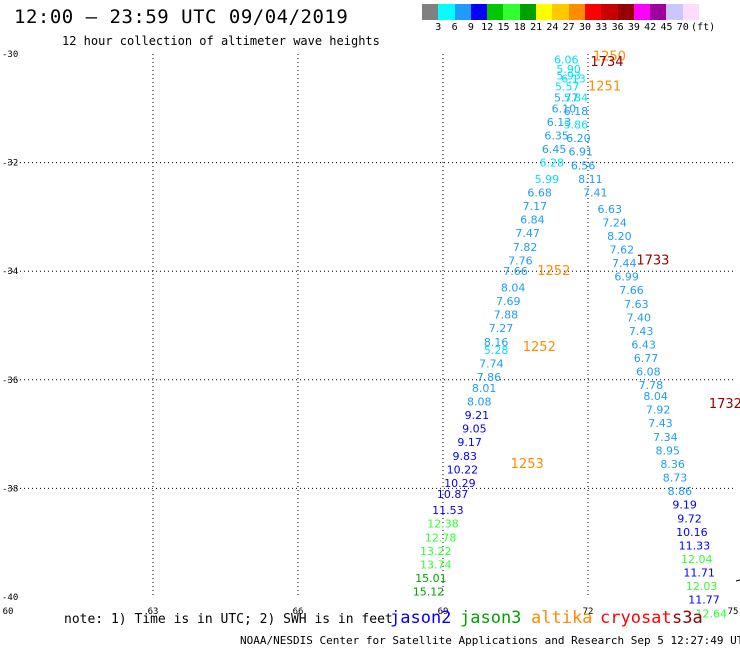 The height and width of the screenshot is (650, 740). I want to click on legend-item-jason2: jason2, so click(421, 618).